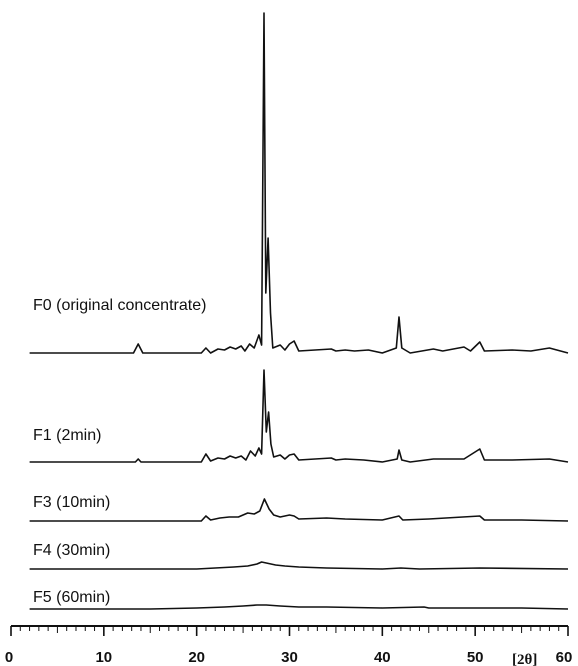  I want to click on x-tick-label-60: 60, so click(564, 657).